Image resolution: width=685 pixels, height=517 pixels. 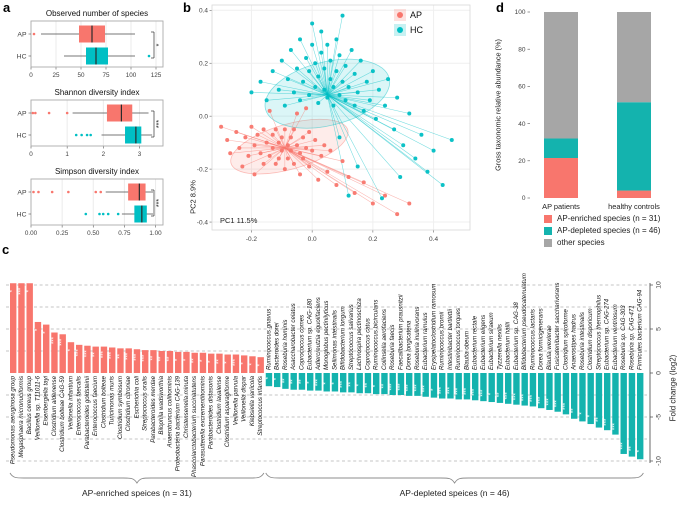 I want to click on stack-segment-AP patients, so click(x=561, y=178).